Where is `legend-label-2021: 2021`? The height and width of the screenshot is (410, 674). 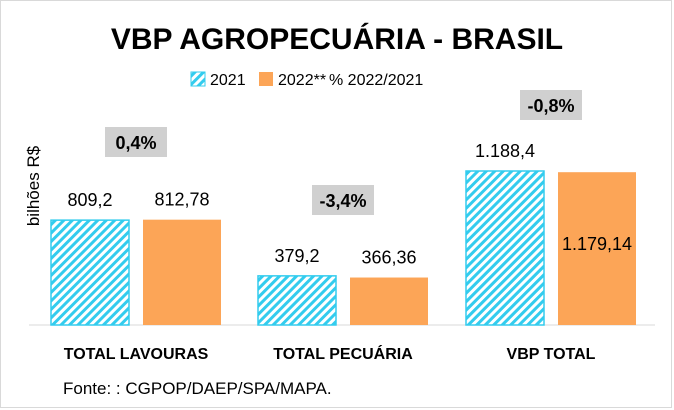
legend-label-2021: 2021 is located at coordinates (228, 80).